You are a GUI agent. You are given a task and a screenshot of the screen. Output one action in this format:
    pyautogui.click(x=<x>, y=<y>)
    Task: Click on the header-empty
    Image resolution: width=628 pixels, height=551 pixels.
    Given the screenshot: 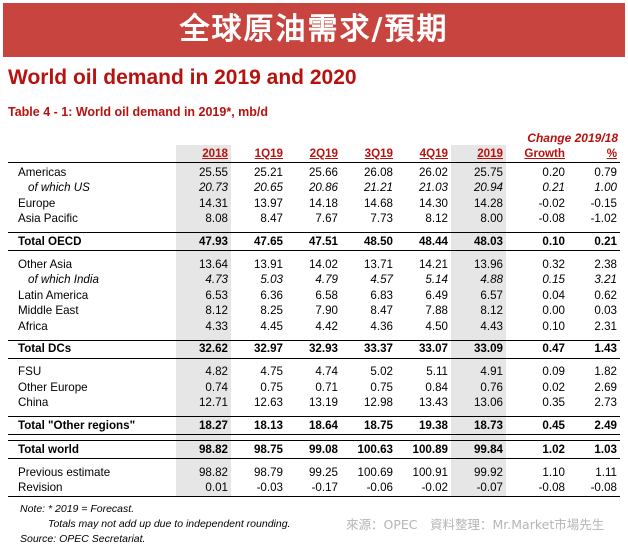 What is the action you would take?
    pyautogui.click(x=92, y=154)
    